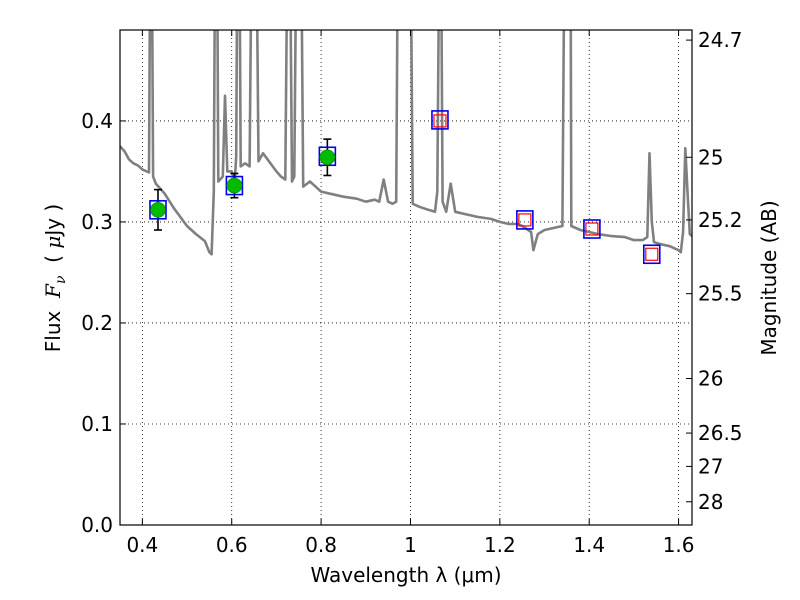 The height and width of the screenshot is (600, 800). I want to click on right-tick-label: 25.2, so click(720, 220).